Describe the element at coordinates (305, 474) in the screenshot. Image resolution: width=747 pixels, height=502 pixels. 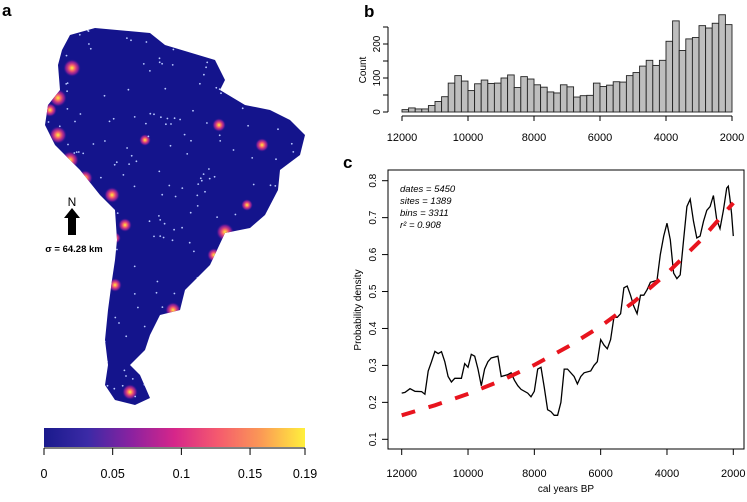
I see `colorbar-tick-label: 0.19` at that location.